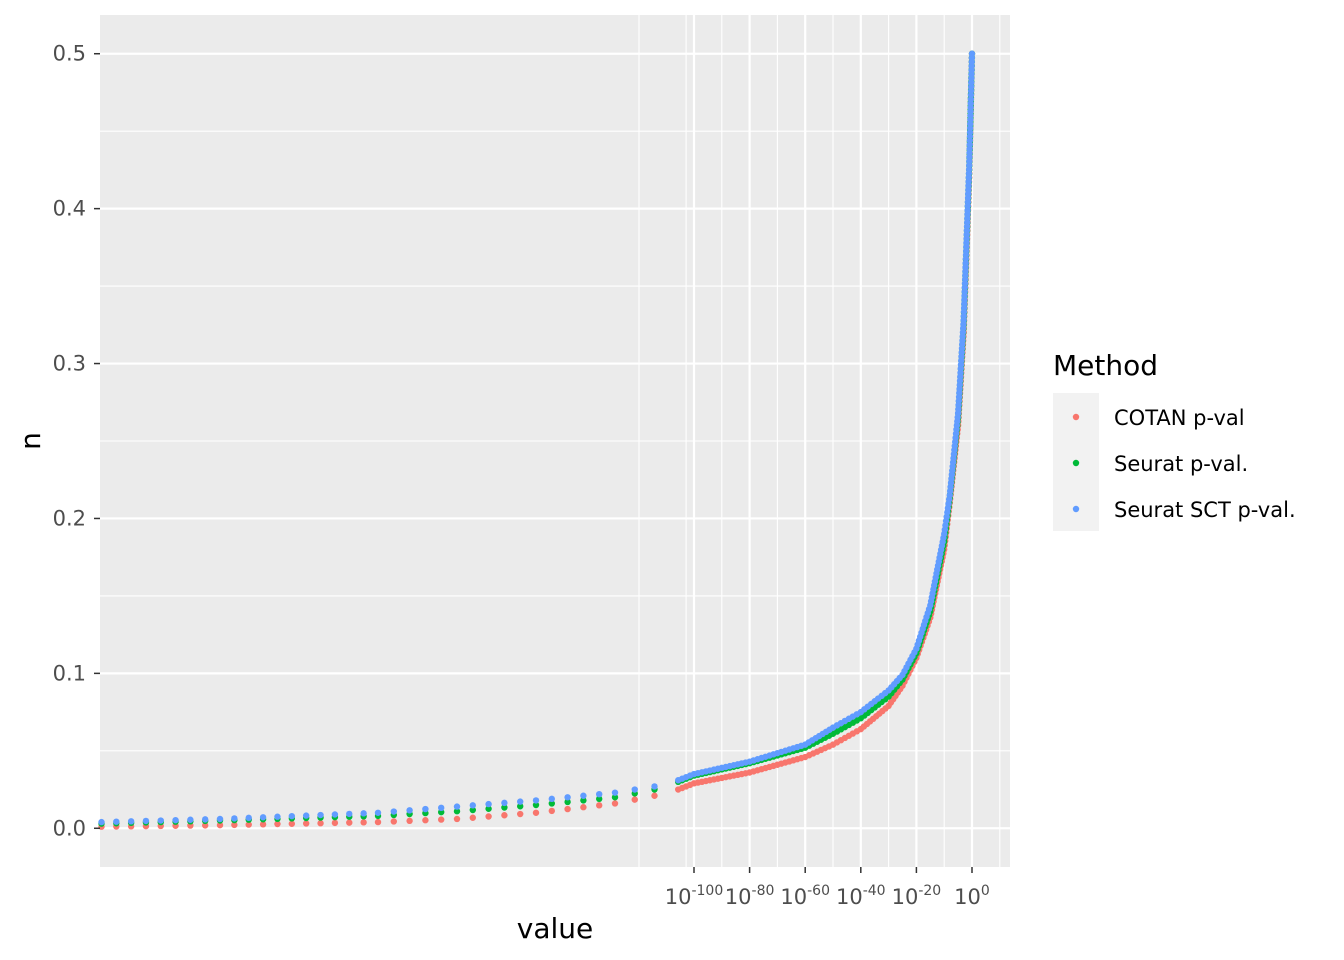  I want to click on y-tick-labels: 0.0 0.1 0.2 0.3 0.4 0.5, so click(76, 441).